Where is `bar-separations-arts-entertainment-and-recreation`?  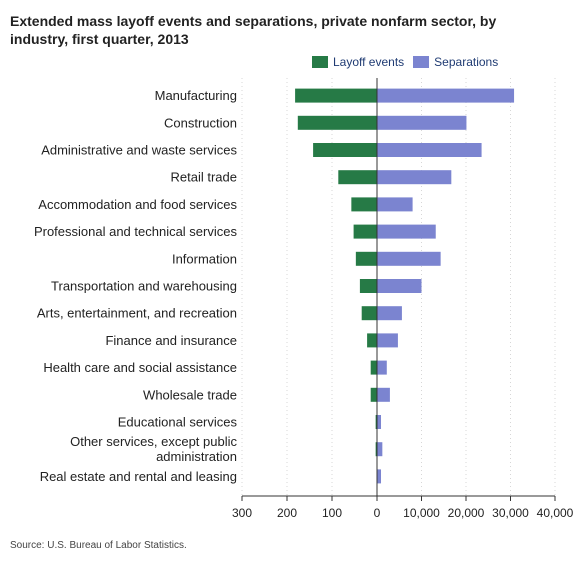
bar-separations-arts-entertainment-and-recreation is located at coordinates (389, 313).